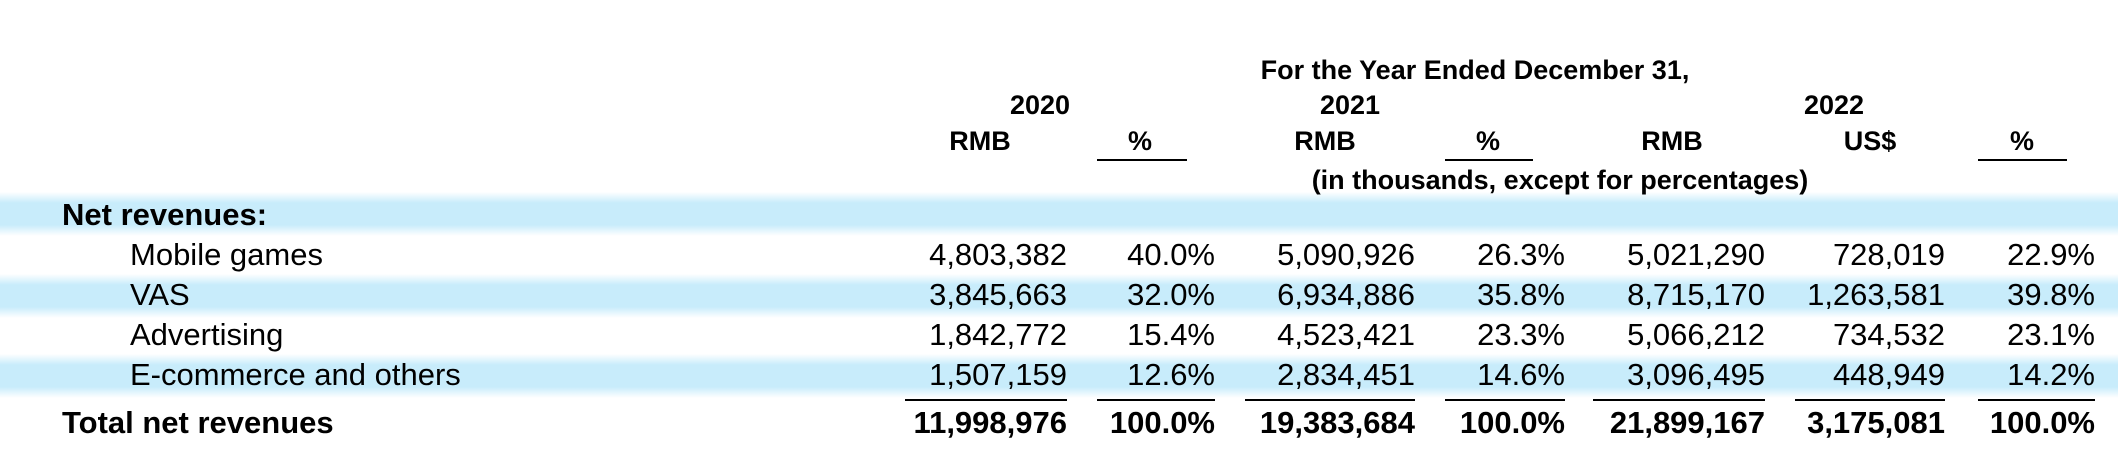 This screenshot has width=2118, height=454. Describe the element at coordinates (165, 214) in the screenshot. I see `section-label-net-revenues: Net revenues:` at that location.